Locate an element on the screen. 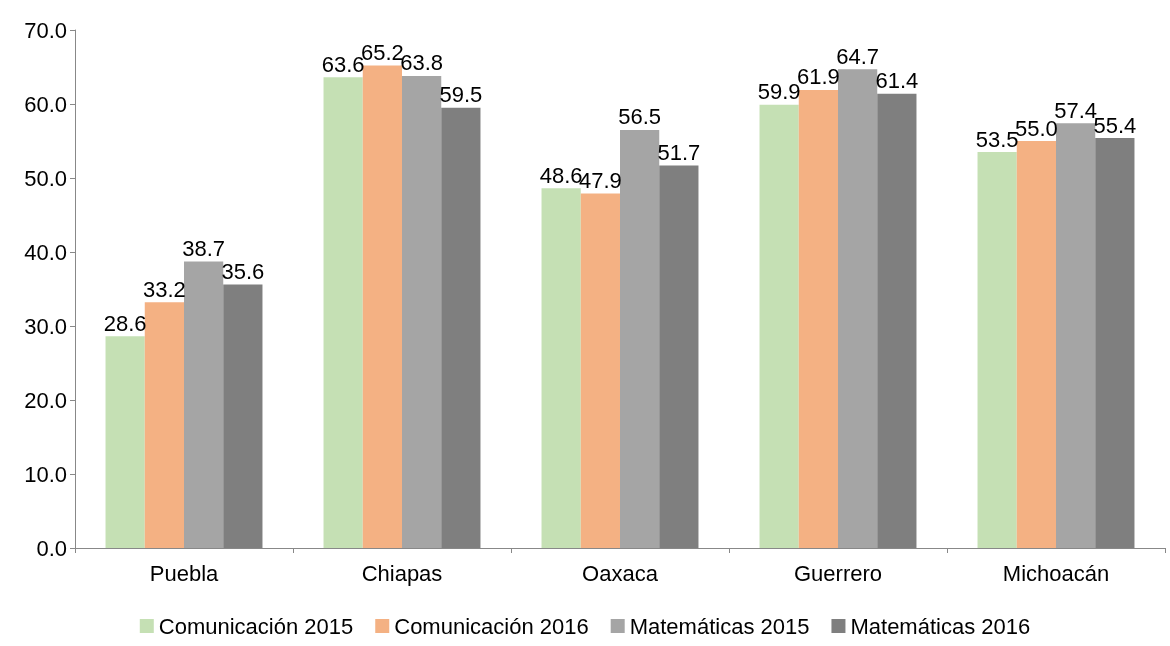 The height and width of the screenshot is (646, 1170). y-tick-label: 70.0 is located at coordinates (45, 30).